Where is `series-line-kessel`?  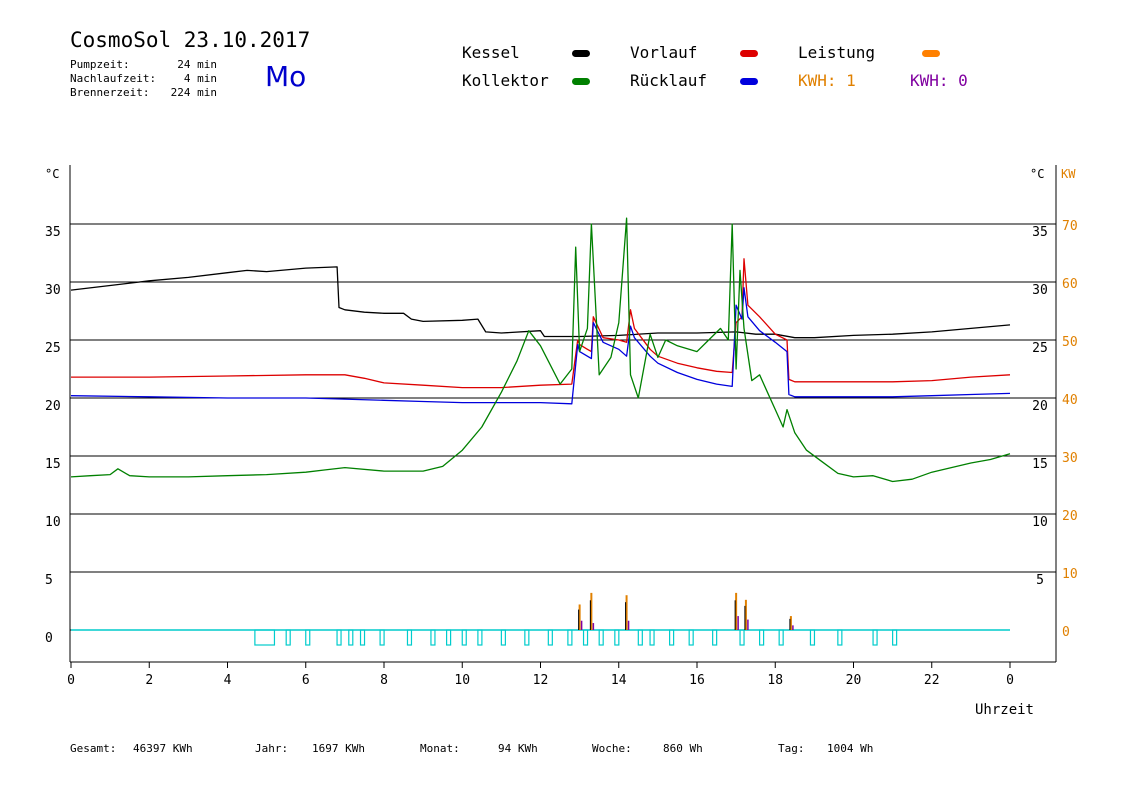
series-line-kessel is located at coordinates (540, 302).